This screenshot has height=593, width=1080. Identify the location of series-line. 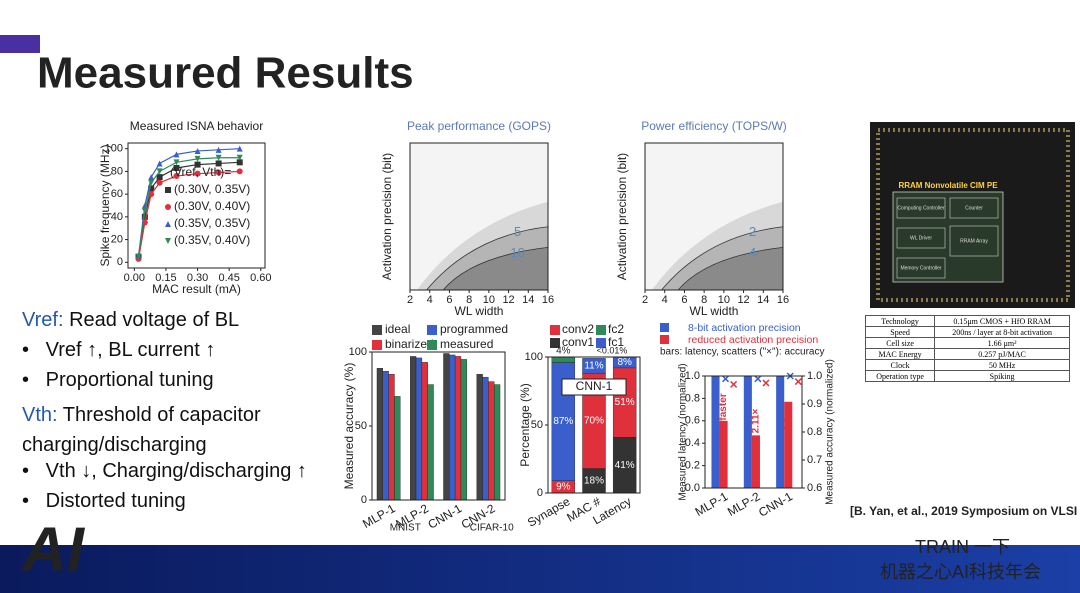
(188, 209).